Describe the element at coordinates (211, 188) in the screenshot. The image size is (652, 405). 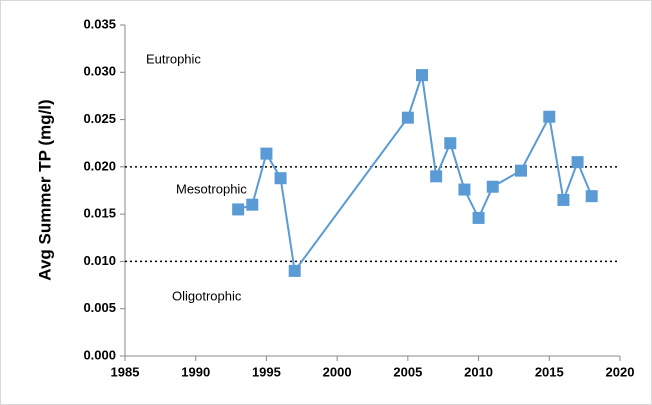
I see `annotation: Mesotrophic` at that location.